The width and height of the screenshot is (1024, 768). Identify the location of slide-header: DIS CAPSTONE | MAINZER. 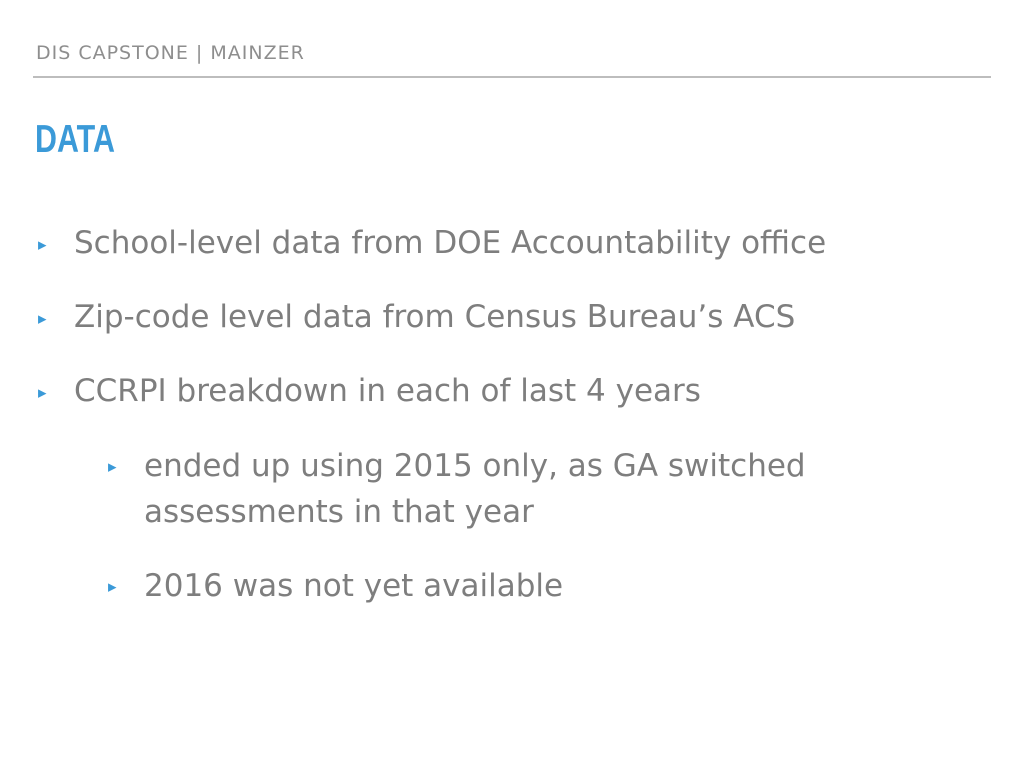
(170, 53).